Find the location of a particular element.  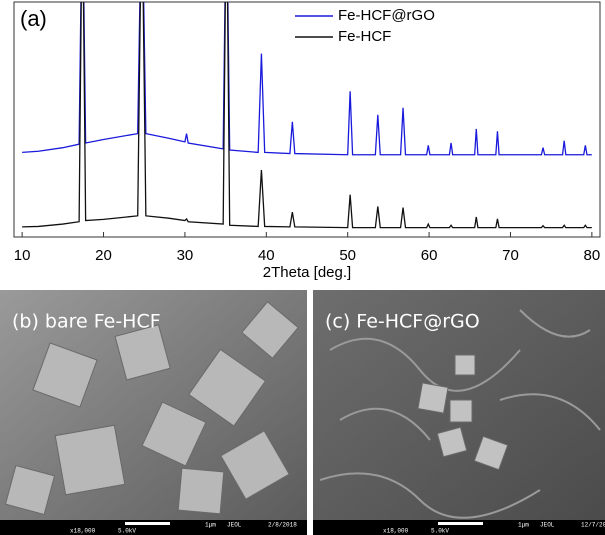

x-tick-label: 50 is located at coordinates (347, 255).